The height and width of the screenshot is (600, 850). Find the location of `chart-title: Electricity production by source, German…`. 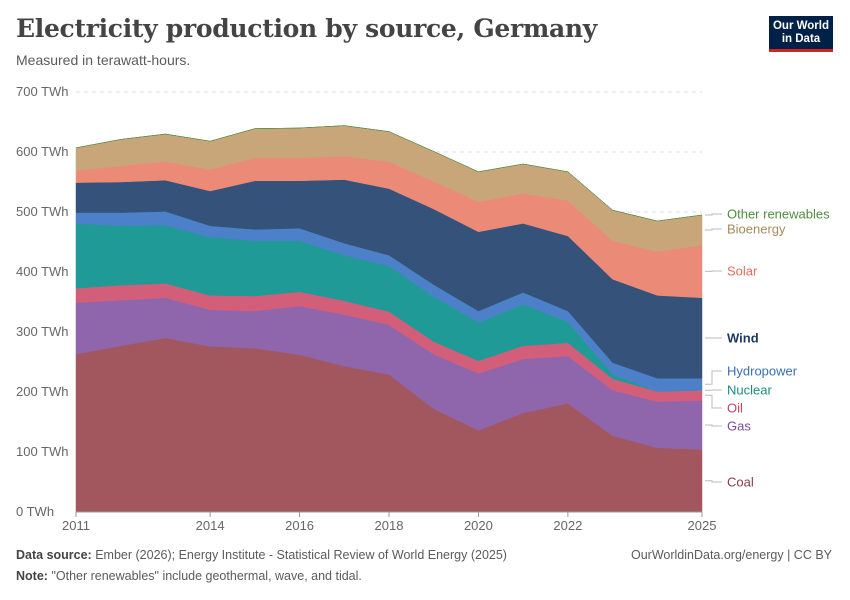

chart-title: Electricity production by source, German… is located at coordinates (307, 28).